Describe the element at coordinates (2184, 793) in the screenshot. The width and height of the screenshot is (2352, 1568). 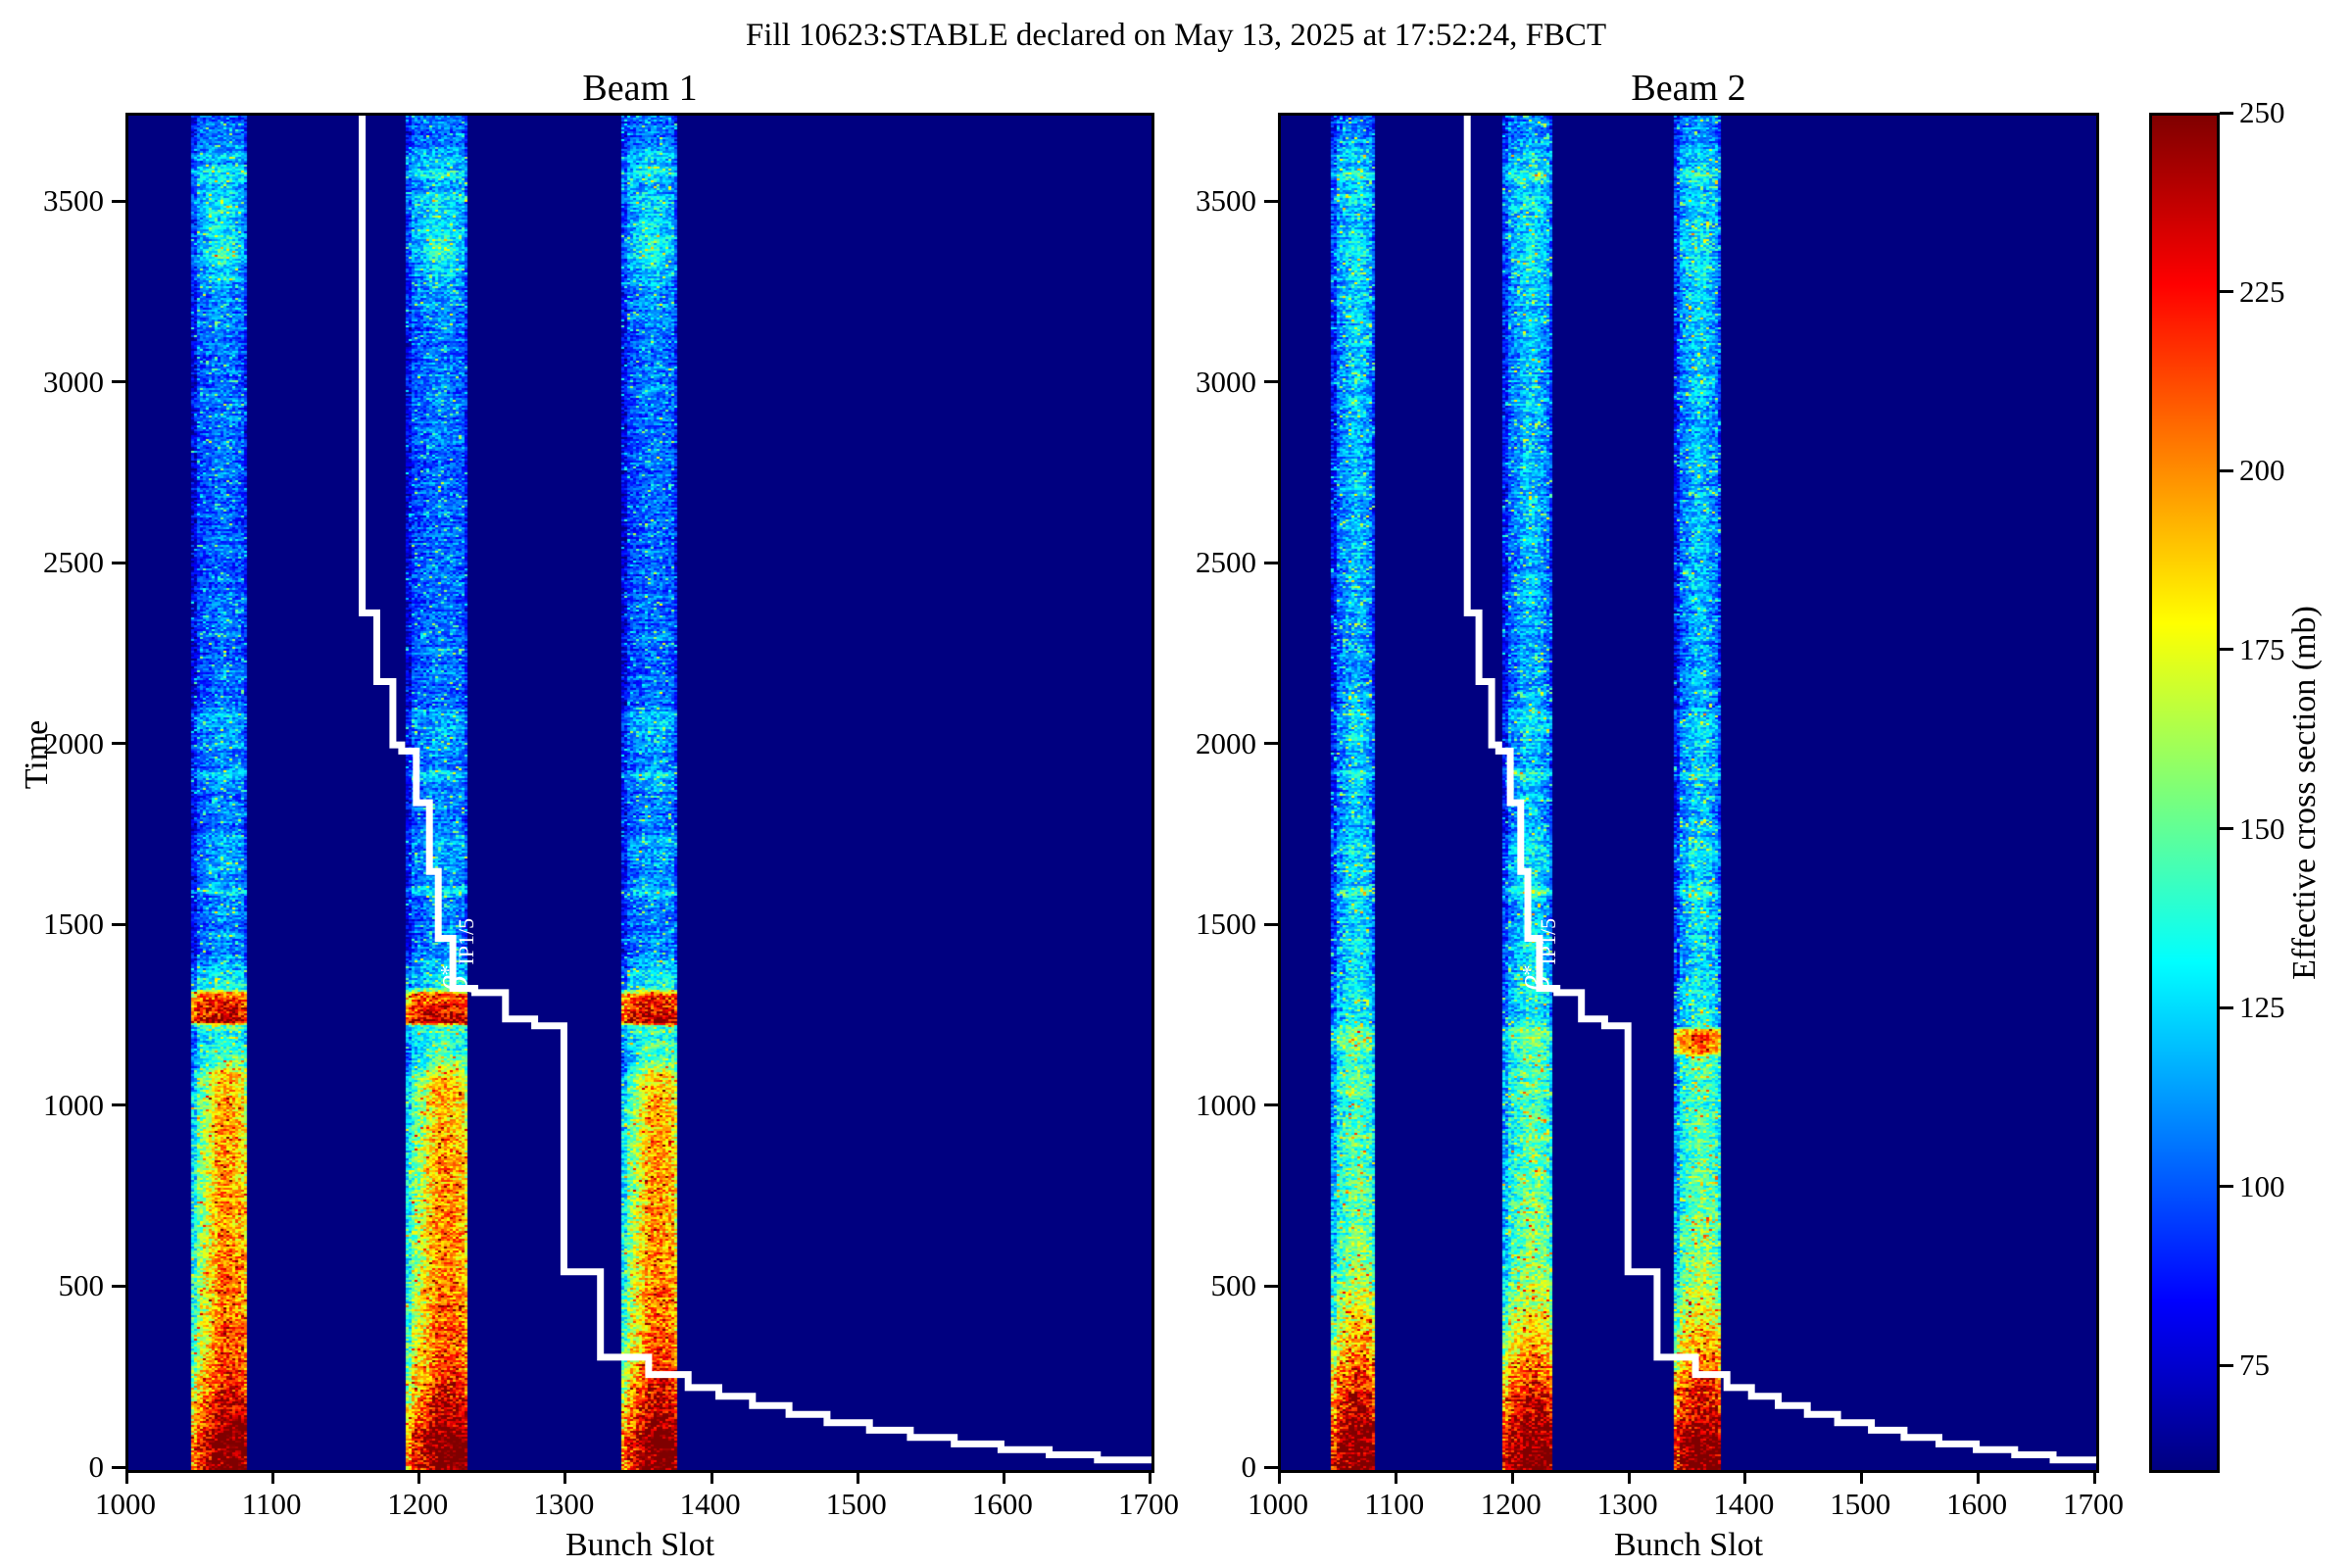
I see `colorbar` at that location.